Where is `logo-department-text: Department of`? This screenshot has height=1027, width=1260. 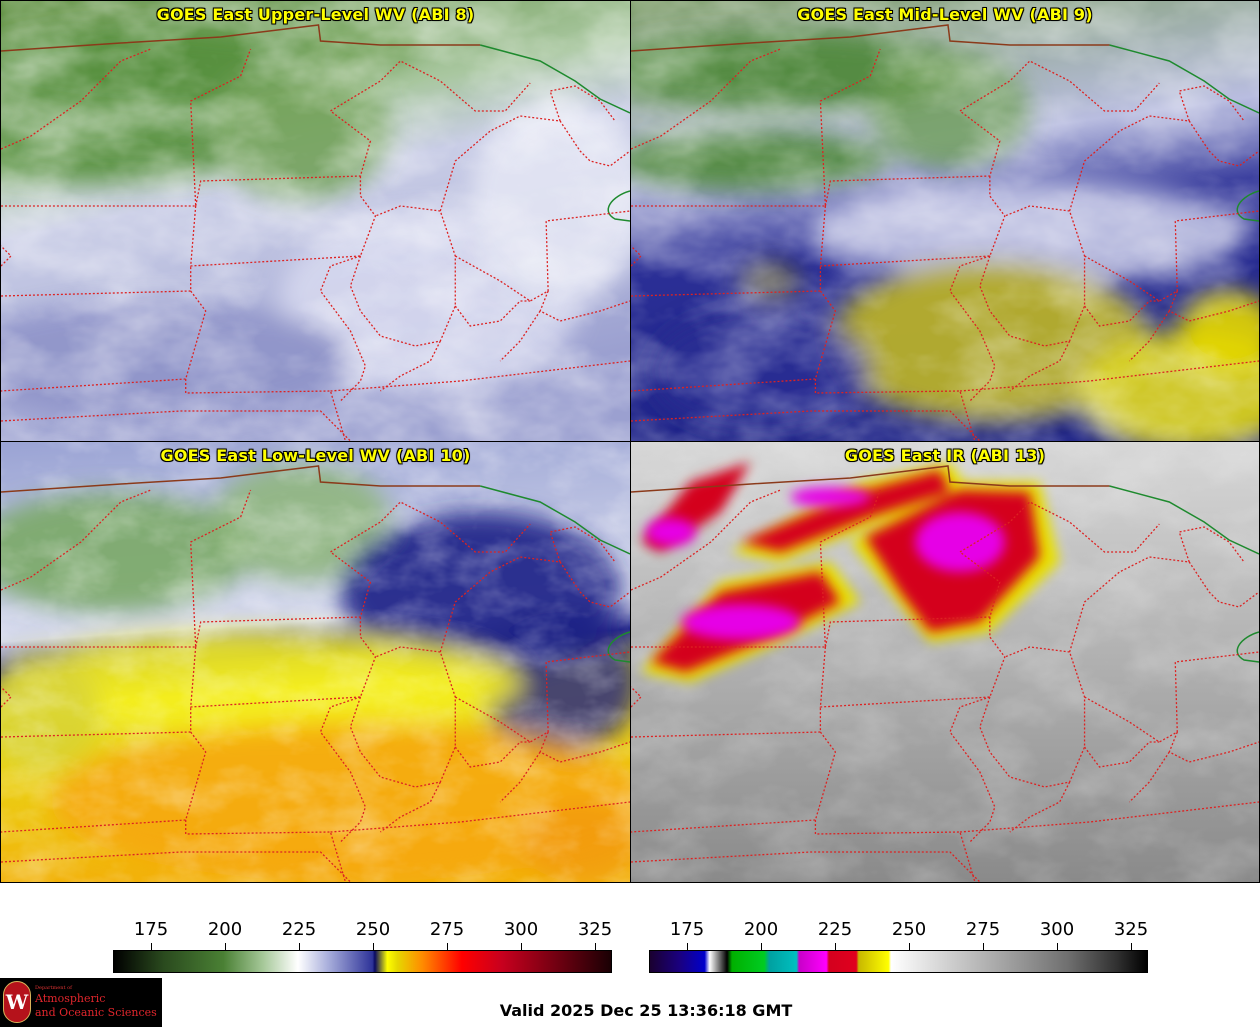 logo-department-text: Department of is located at coordinates (53, 988).